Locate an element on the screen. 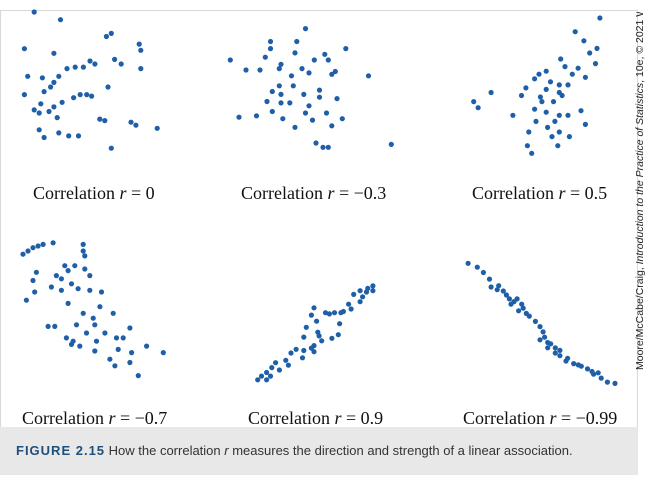 The image size is (652, 485). panel-label-2-prefix: Correlation is located at coordinates (284, 193).